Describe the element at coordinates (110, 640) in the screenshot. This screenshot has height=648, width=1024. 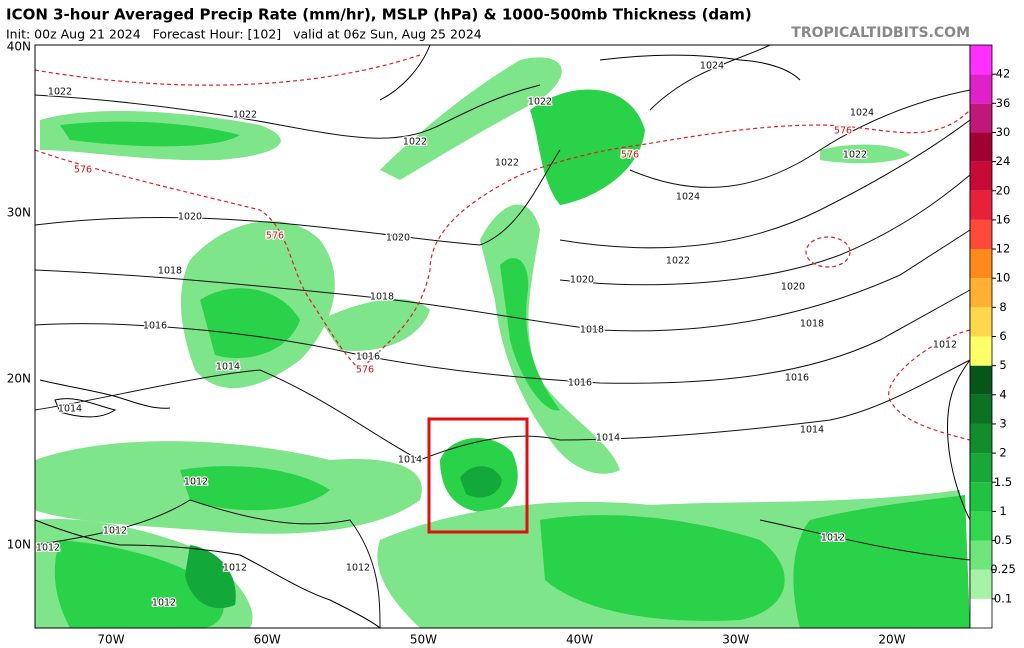
I see `lon-label: 70W` at that location.